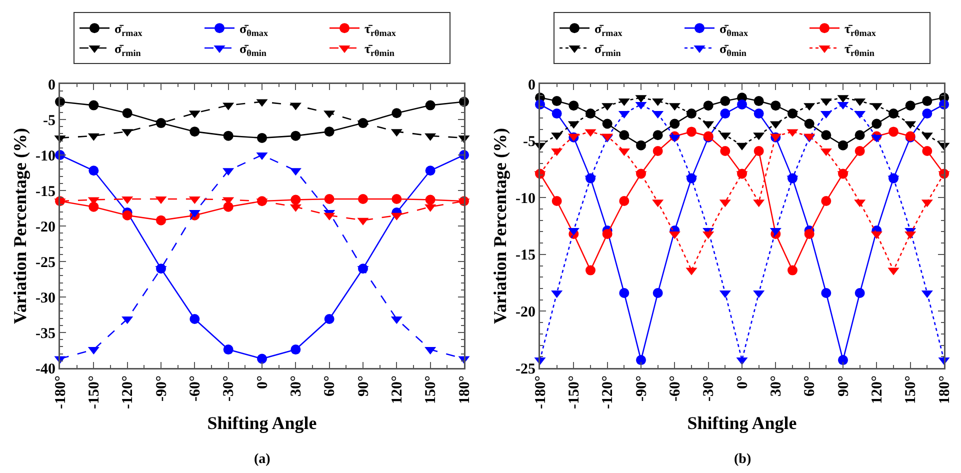 The height and width of the screenshot is (473, 961). What do you see at coordinates (676, 389) in the screenshot?
I see `x-tick-label: -60°` at bounding box center [676, 389].